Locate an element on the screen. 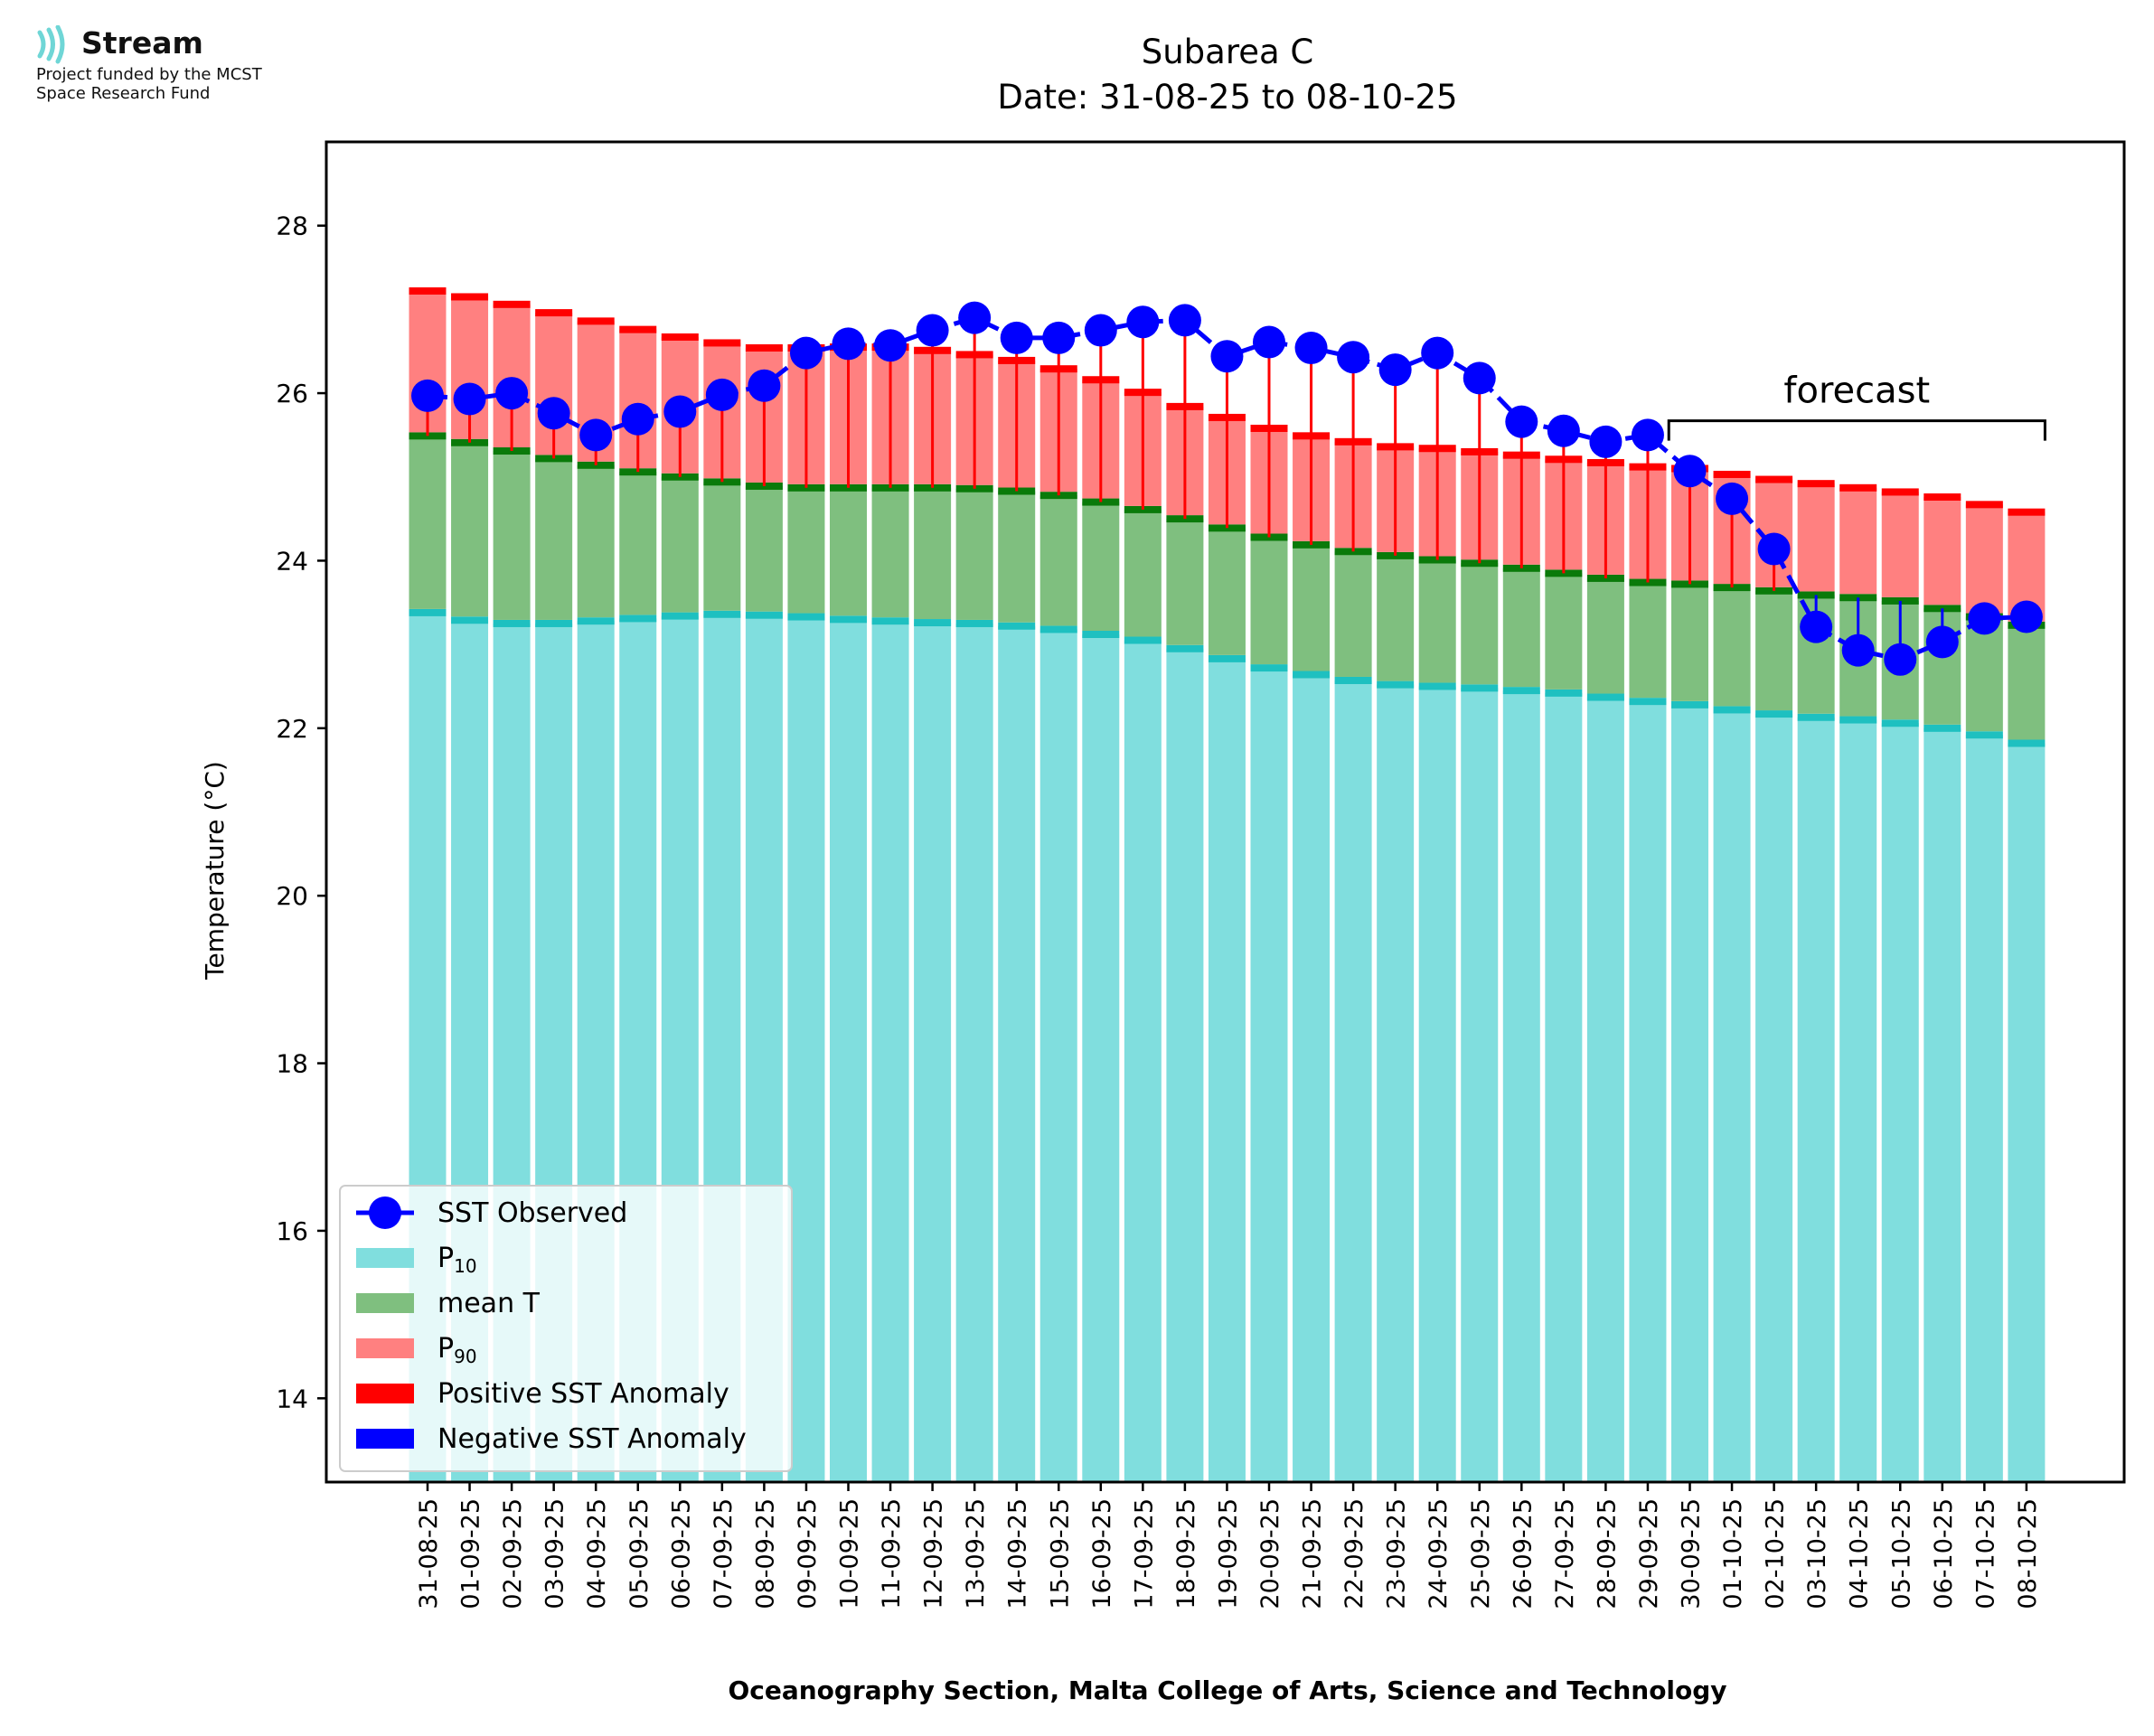  x-tick-label: 06-10-25 is located at coordinates (1944, 1554).